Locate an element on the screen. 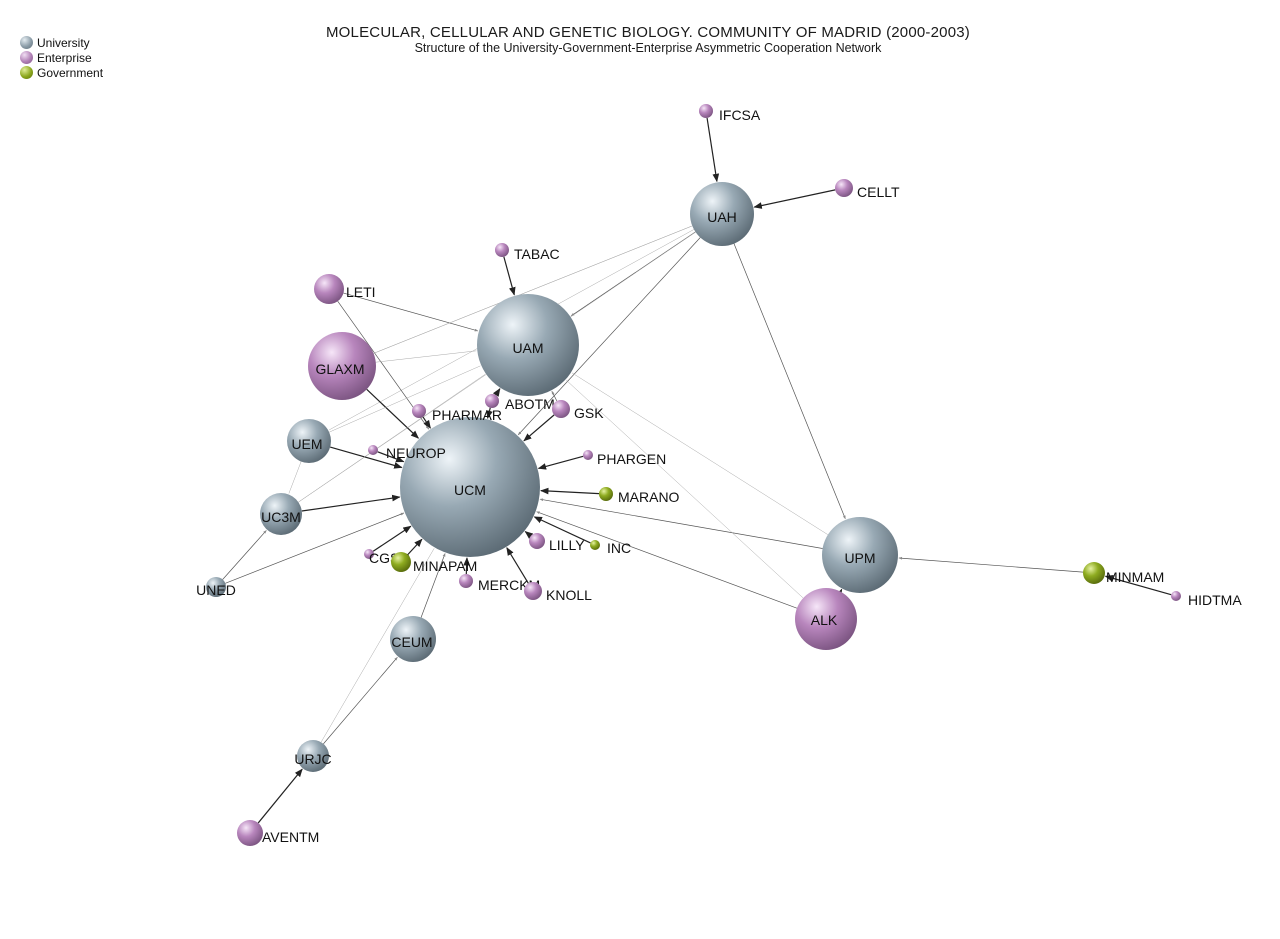  node-circle-alk is located at coordinates (826, 619).